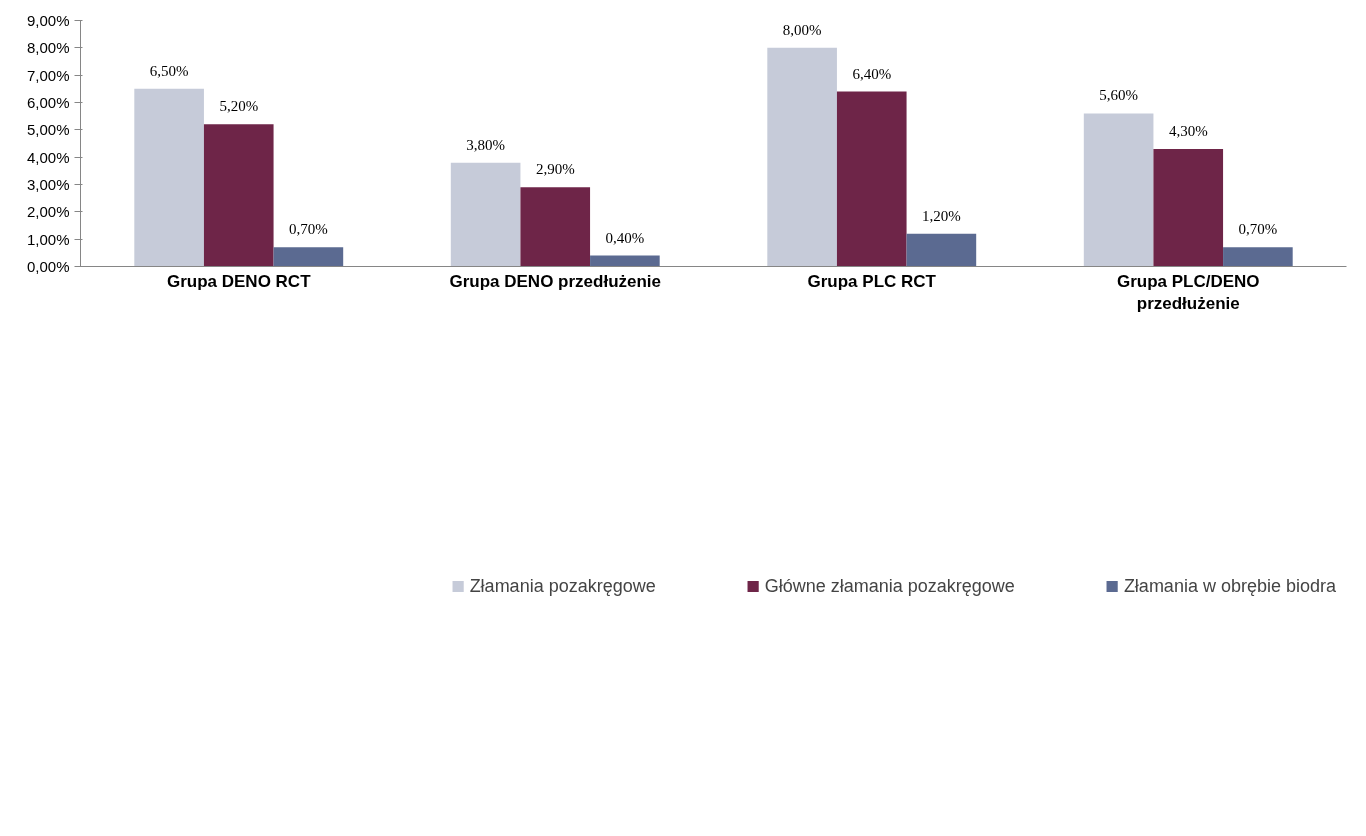 Image resolution: width=1366 pixels, height=836 pixels. Describe the element at coordinates (48, 75) in the screenshot. I see `y-tick-label: 7,00%` at that location.